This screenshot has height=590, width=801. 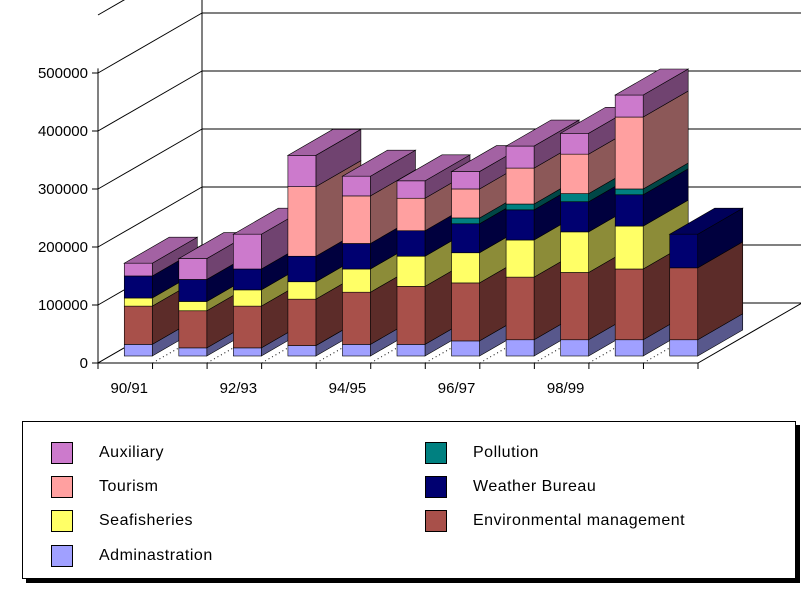 What do you see at coordinates (63, 305) in the screenshot?
I see `y-tick-label: 100000` at bounding box center [63, 305].